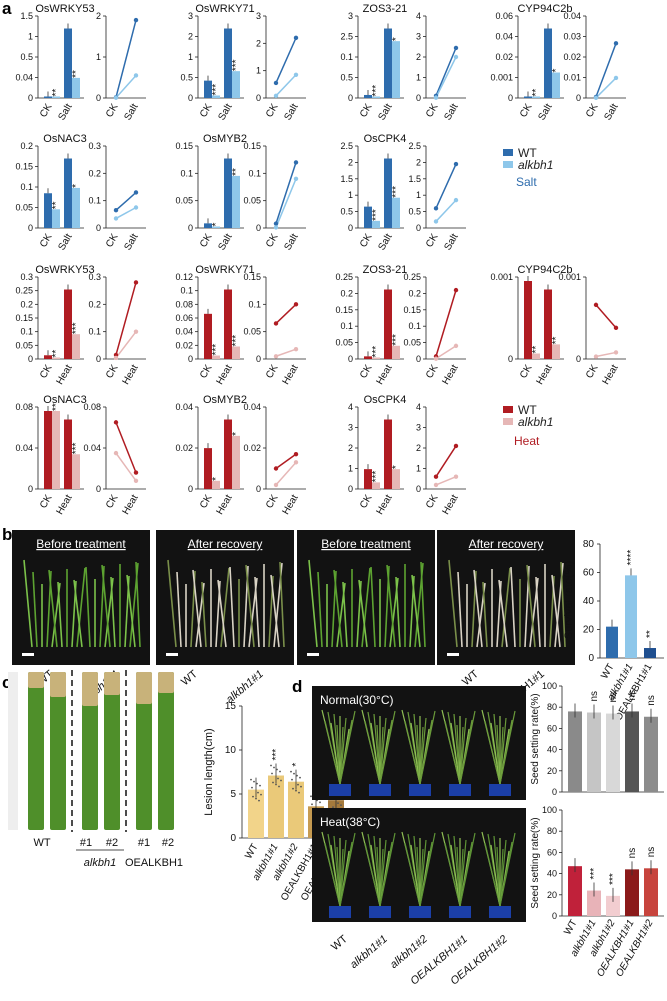 This screenshot has width=667, height=1001. I want to click on photo-caption: Normal(30°C), so click(356, 700).